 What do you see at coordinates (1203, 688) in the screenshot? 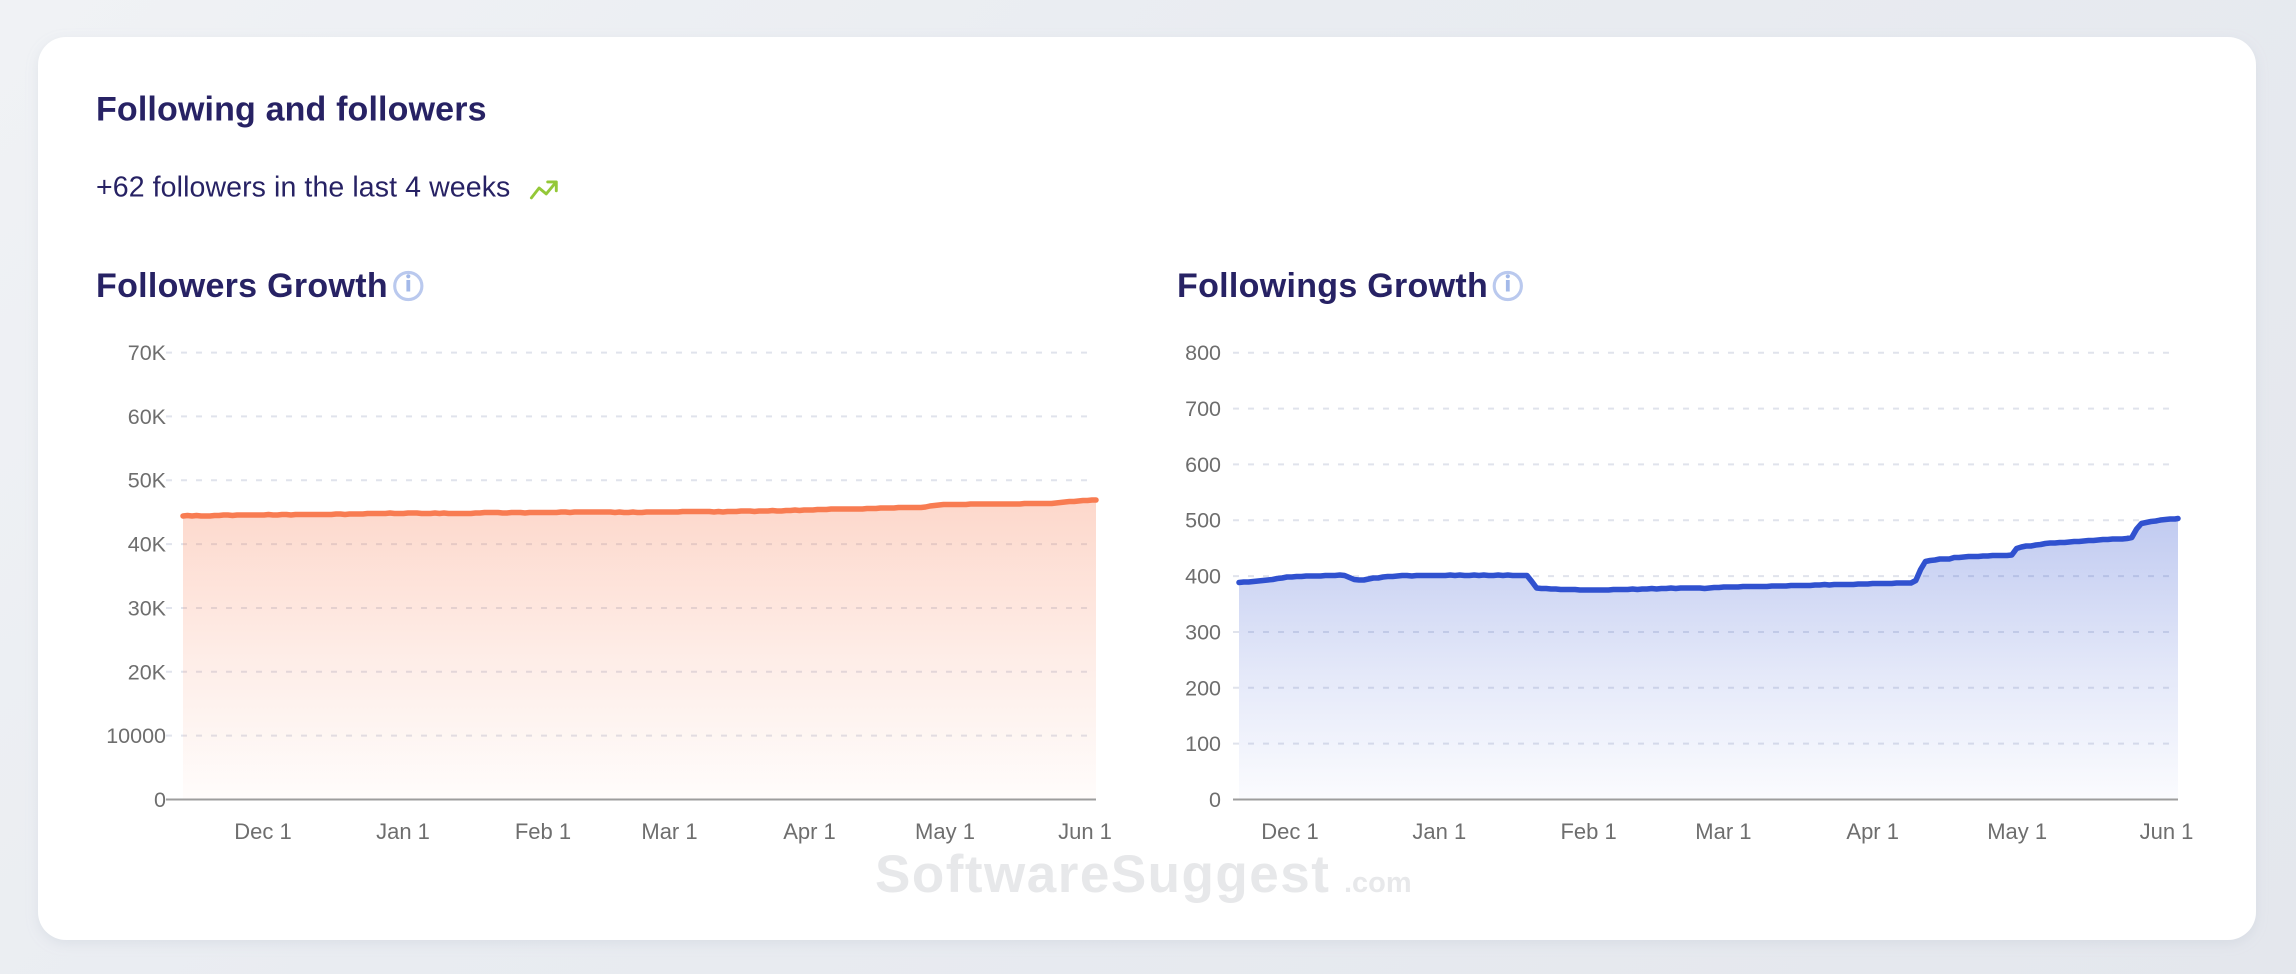
I see `svg-text: 200` at bounding box center [1203, 688].